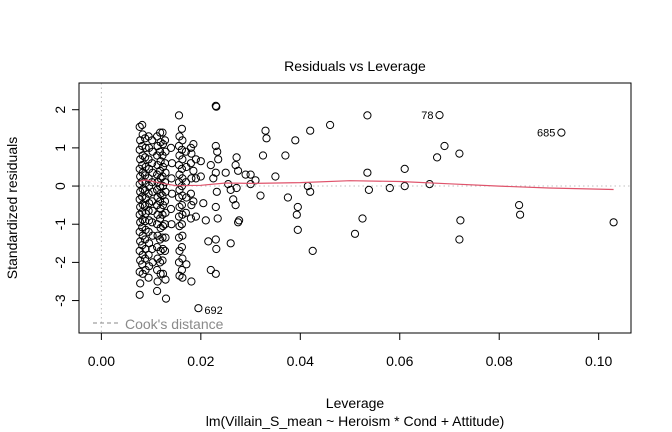 The height and width of the screenshot is (432, 672). What do you see at coordinates (66, 206) in the screenshot?
I see `y-axis: -3 -2 -1 0 1 2` at bounding box center [66, 206].